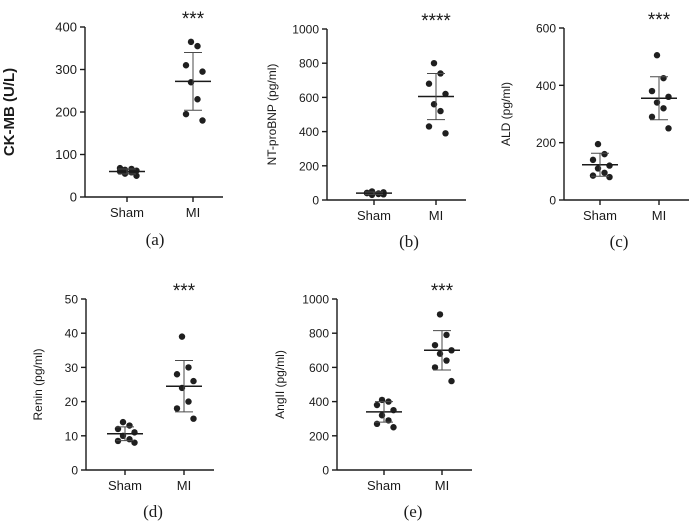 This screenshot has width=700, height=532. Describe the element at coordinates (72, 368) in the screenshot. I see `panel-d-y-tick-label: 30` at that location.